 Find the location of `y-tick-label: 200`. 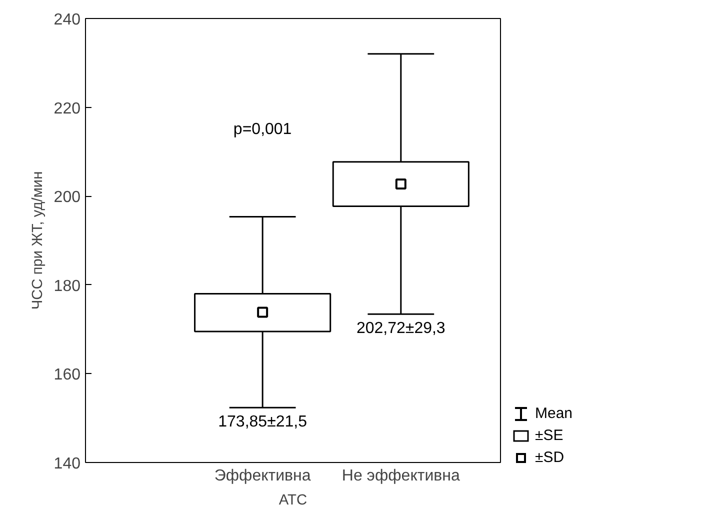

y-tick-label: 200 is located at coordinates (67, 197).